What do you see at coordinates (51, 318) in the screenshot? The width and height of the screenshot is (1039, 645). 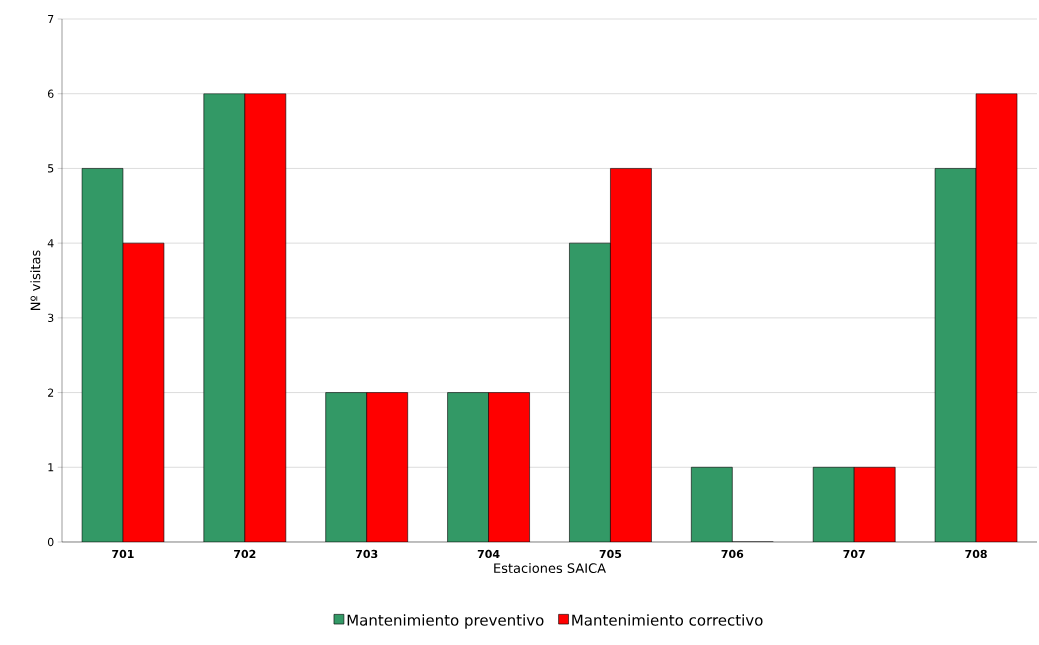 I see `y-tick-label: 3` at bounding box center [51, 318].